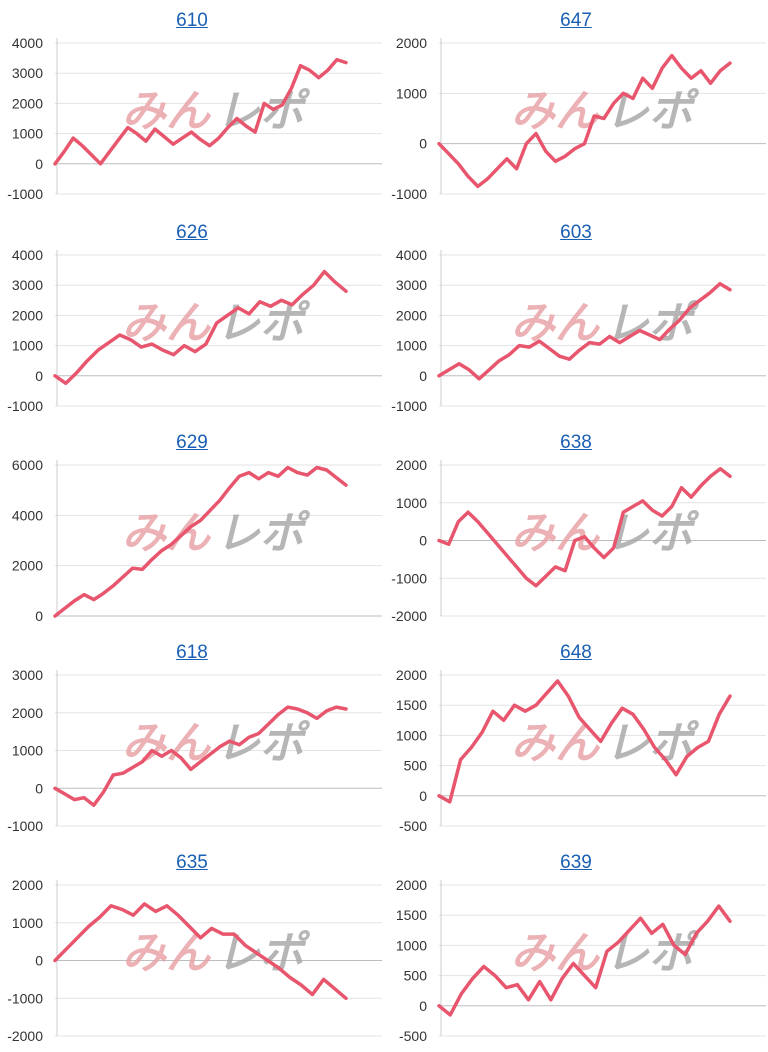  What do you see at coordinates (192, 20) in the screenshot?
I see `chart-title-link: 610` at bounding box center [192, 20].